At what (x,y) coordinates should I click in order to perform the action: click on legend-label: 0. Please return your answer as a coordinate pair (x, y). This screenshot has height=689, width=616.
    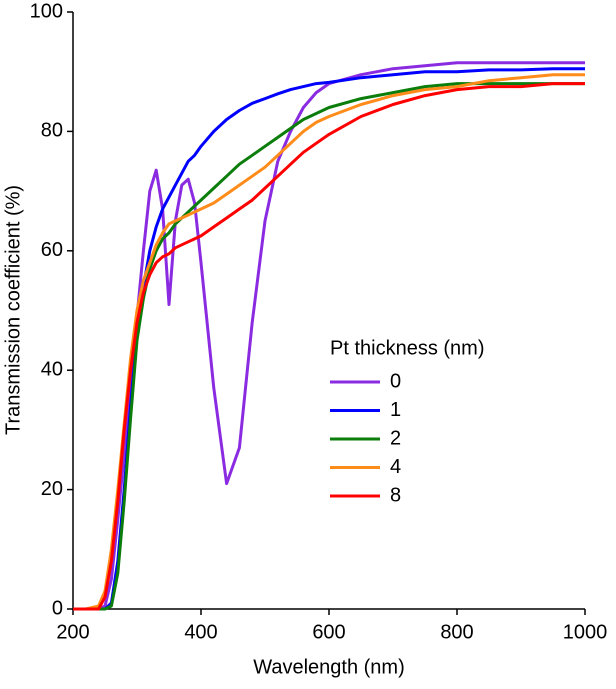
    Looking at the image, I should click on (395, 381).